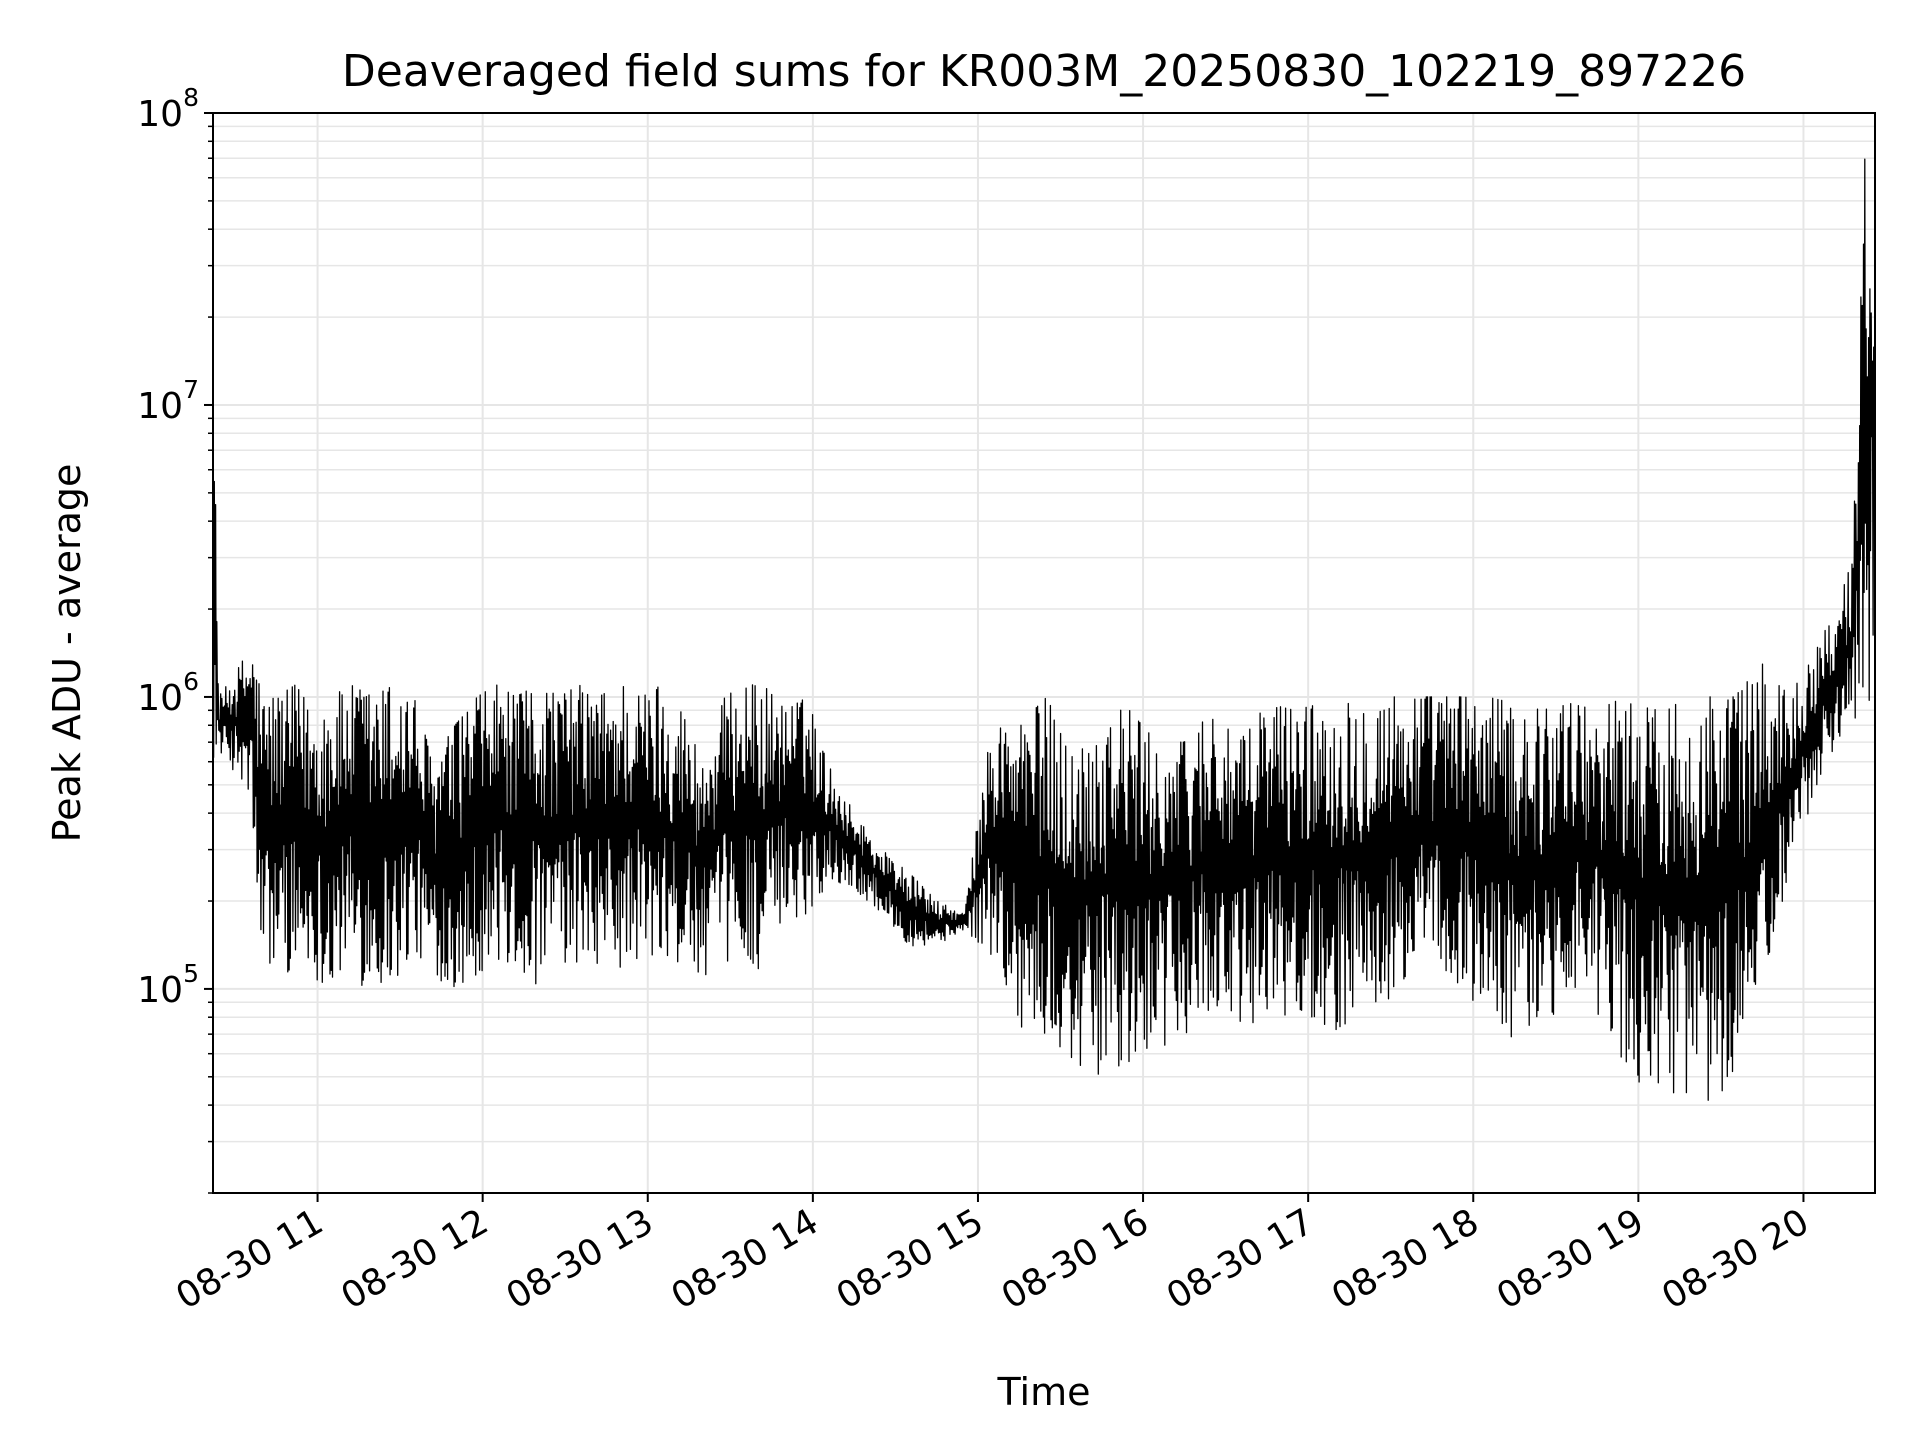  I want to click on y-axis: 10⁵ 10⁶ 10⁷ 10⁸, so click(175, 638).